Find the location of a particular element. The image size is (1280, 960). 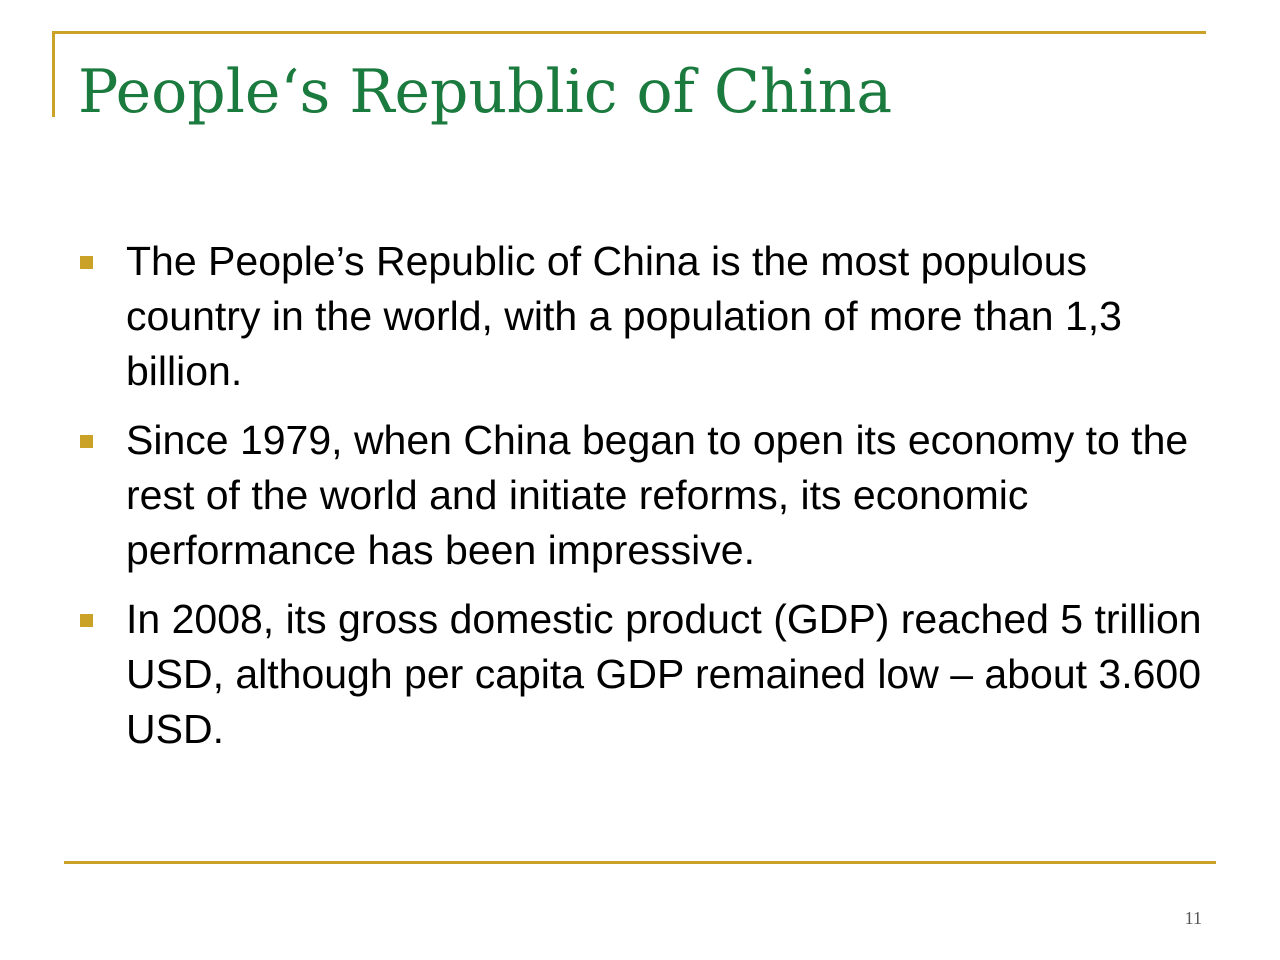

slide-title: People‘s Republic of China is located at coordinates (485, 92).